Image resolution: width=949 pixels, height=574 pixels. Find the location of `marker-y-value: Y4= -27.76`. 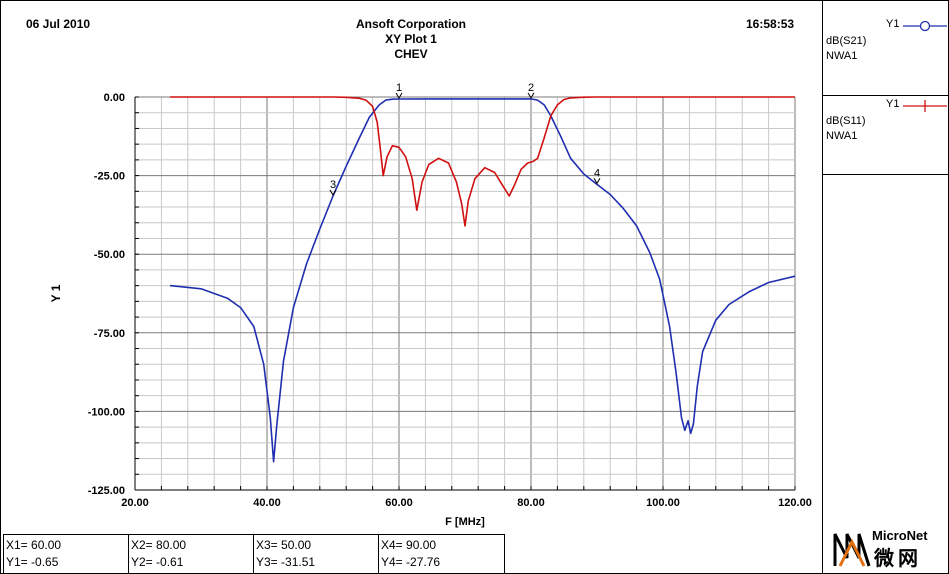

marker-y-value: Y4= -27.76 is located at coordinates (411, 562).